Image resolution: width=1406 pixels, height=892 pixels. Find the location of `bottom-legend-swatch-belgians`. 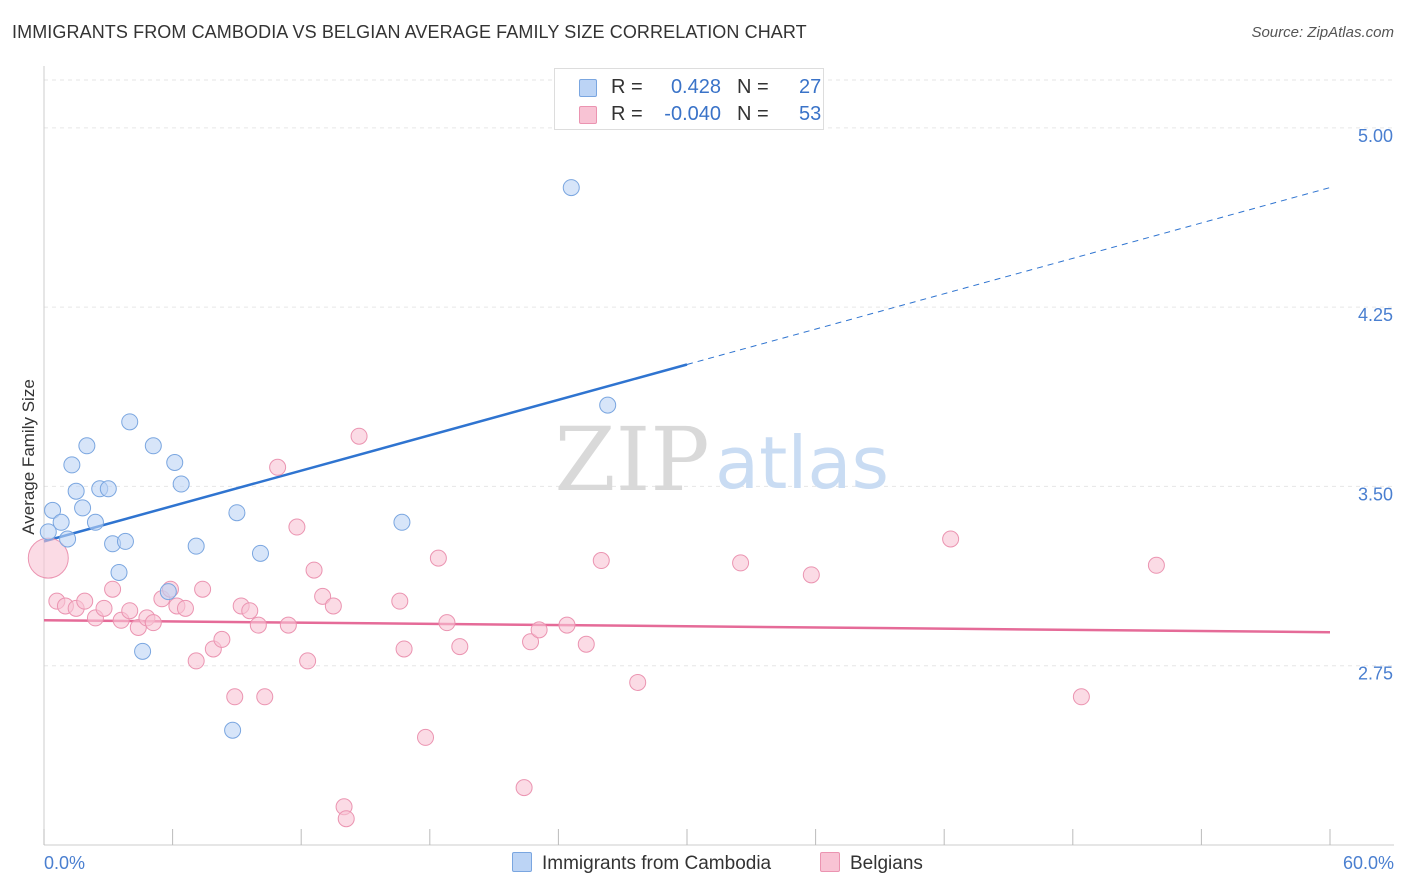

bottom-legend-swatch-belgians is located at coordinates (830, 862).